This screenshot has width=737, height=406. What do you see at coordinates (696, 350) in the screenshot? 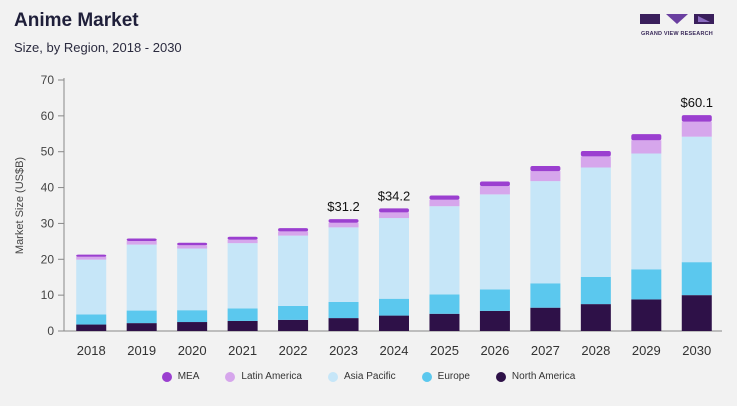
I see `x-tick-label: 2030` at bounding box center [696, 350].